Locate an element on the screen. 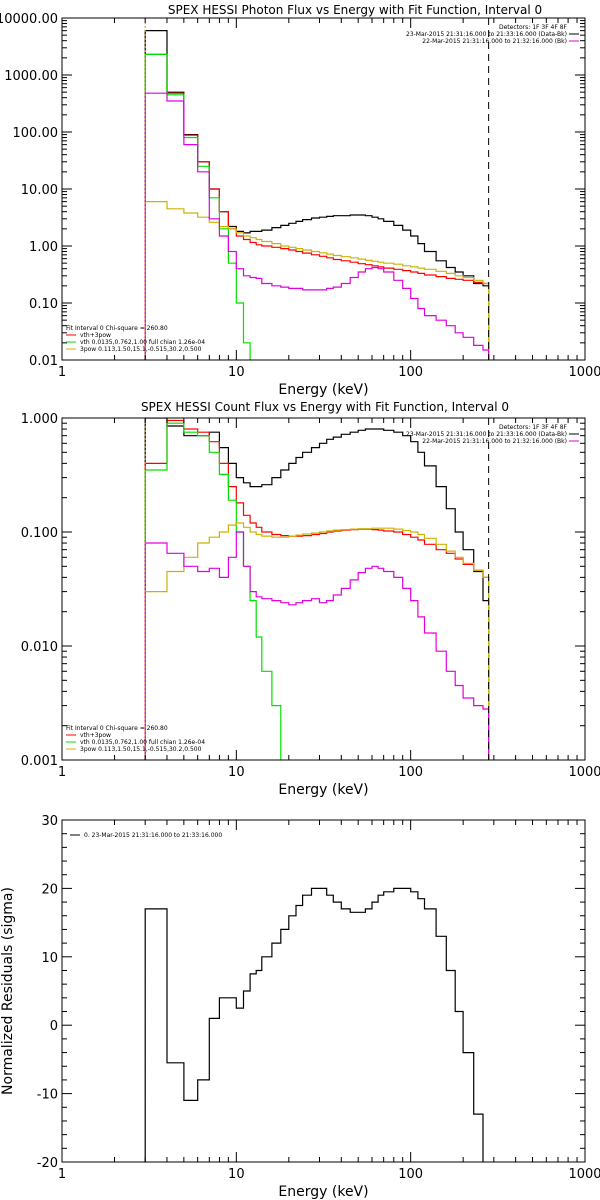 Image resolution: width=600 pixels, height=1200 pixels. y-tick-label: 20 is located at coordinates (49, 889).